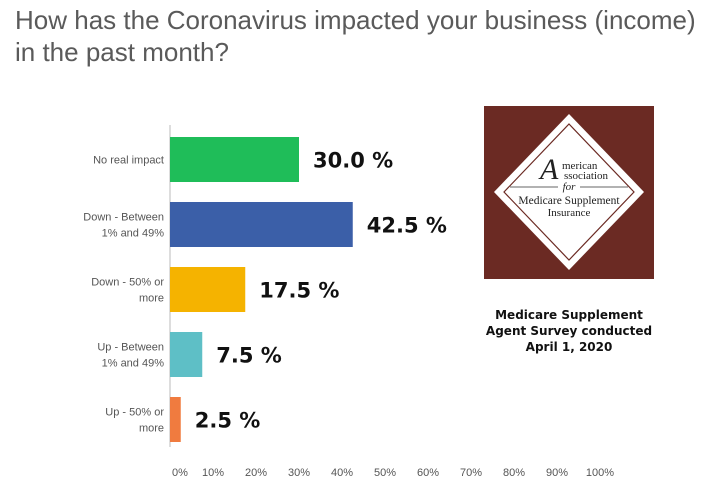  Describe the element at coordinates (353, 161) in the screenshot. I see `data-label: 30.0 %` at that location.